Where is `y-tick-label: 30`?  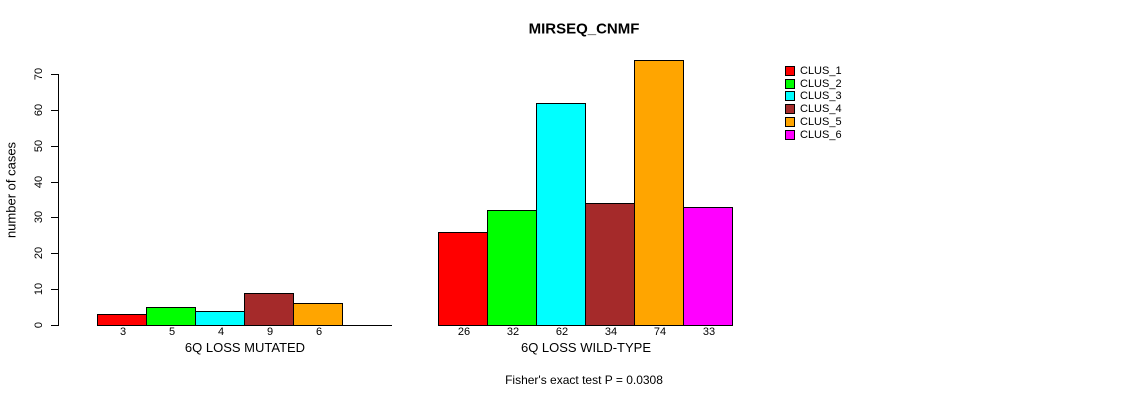 y-tick-label: 30 is located at coordinates (39, 217).